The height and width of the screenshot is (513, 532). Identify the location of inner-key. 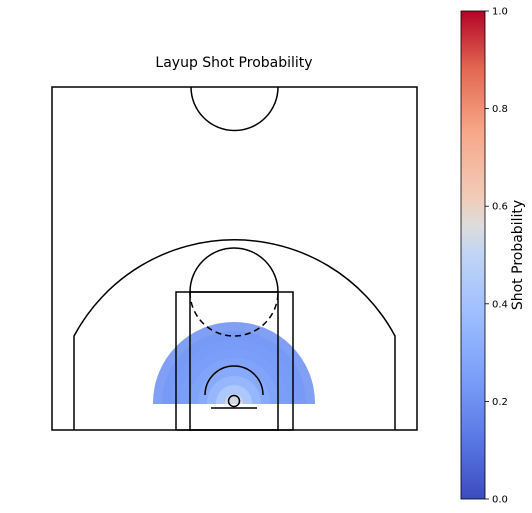
(234, 361).